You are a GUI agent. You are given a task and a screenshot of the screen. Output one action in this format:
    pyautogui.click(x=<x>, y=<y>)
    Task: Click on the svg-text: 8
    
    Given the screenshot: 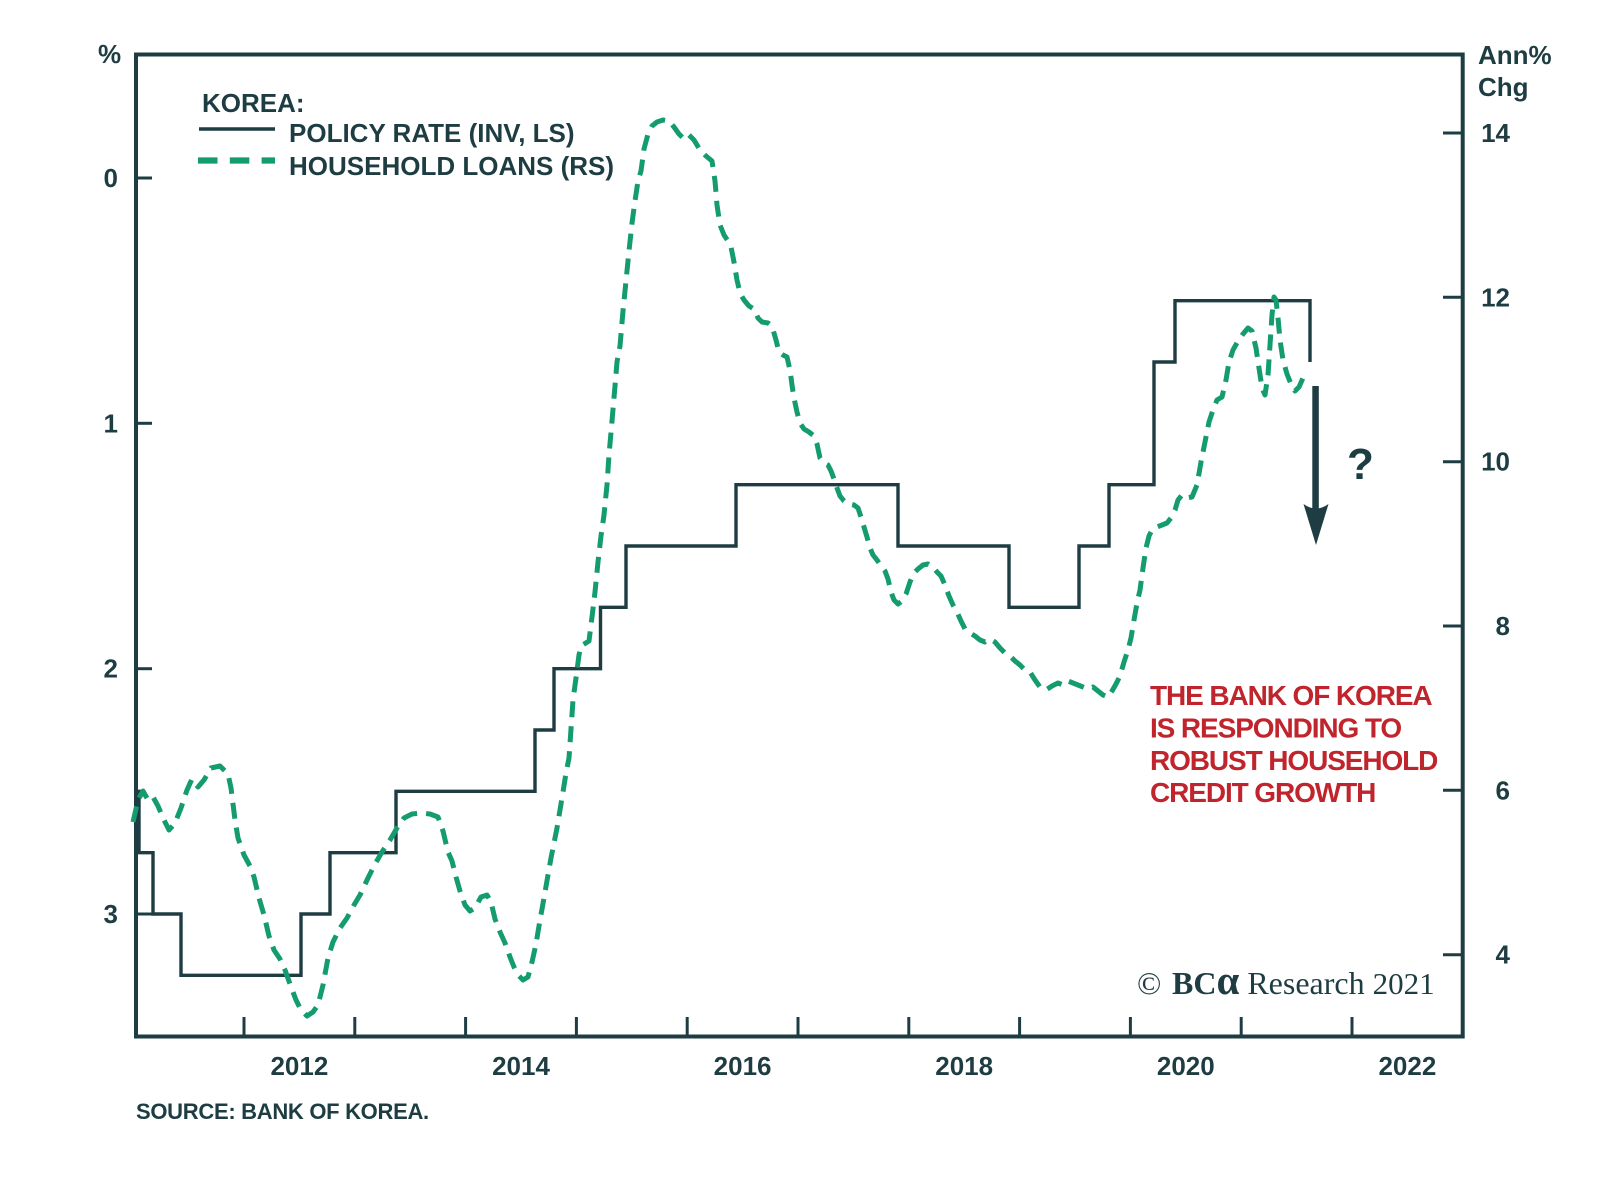 What is the action you would take?
    pyautogui.click(x=1503, y=626)
    